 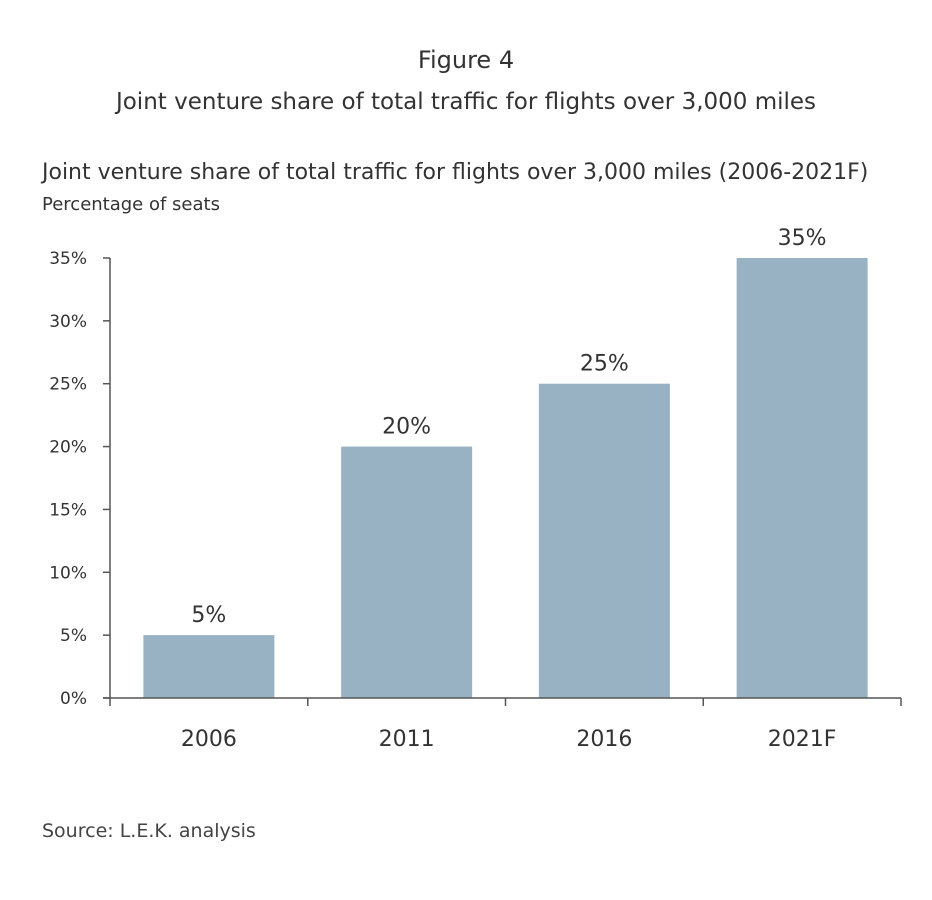 What do you see at coordinates (68, 573) in the screenshot?
I see `y-tick-label: 10%` at bounding box center [68, 573].